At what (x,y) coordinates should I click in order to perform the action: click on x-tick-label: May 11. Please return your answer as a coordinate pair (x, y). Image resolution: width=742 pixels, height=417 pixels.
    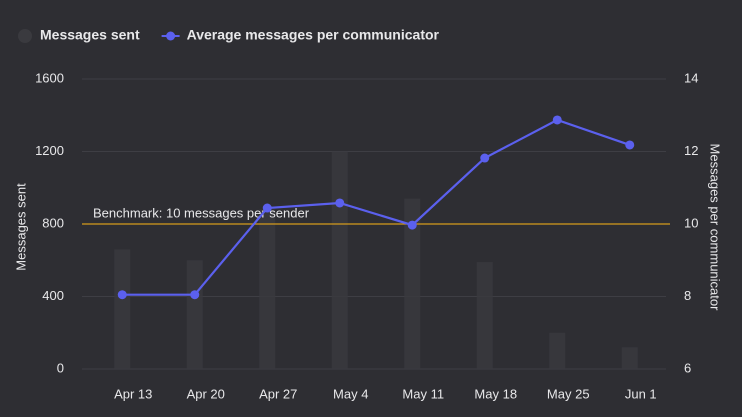
    Looking at the image, I should click on (423, 393).